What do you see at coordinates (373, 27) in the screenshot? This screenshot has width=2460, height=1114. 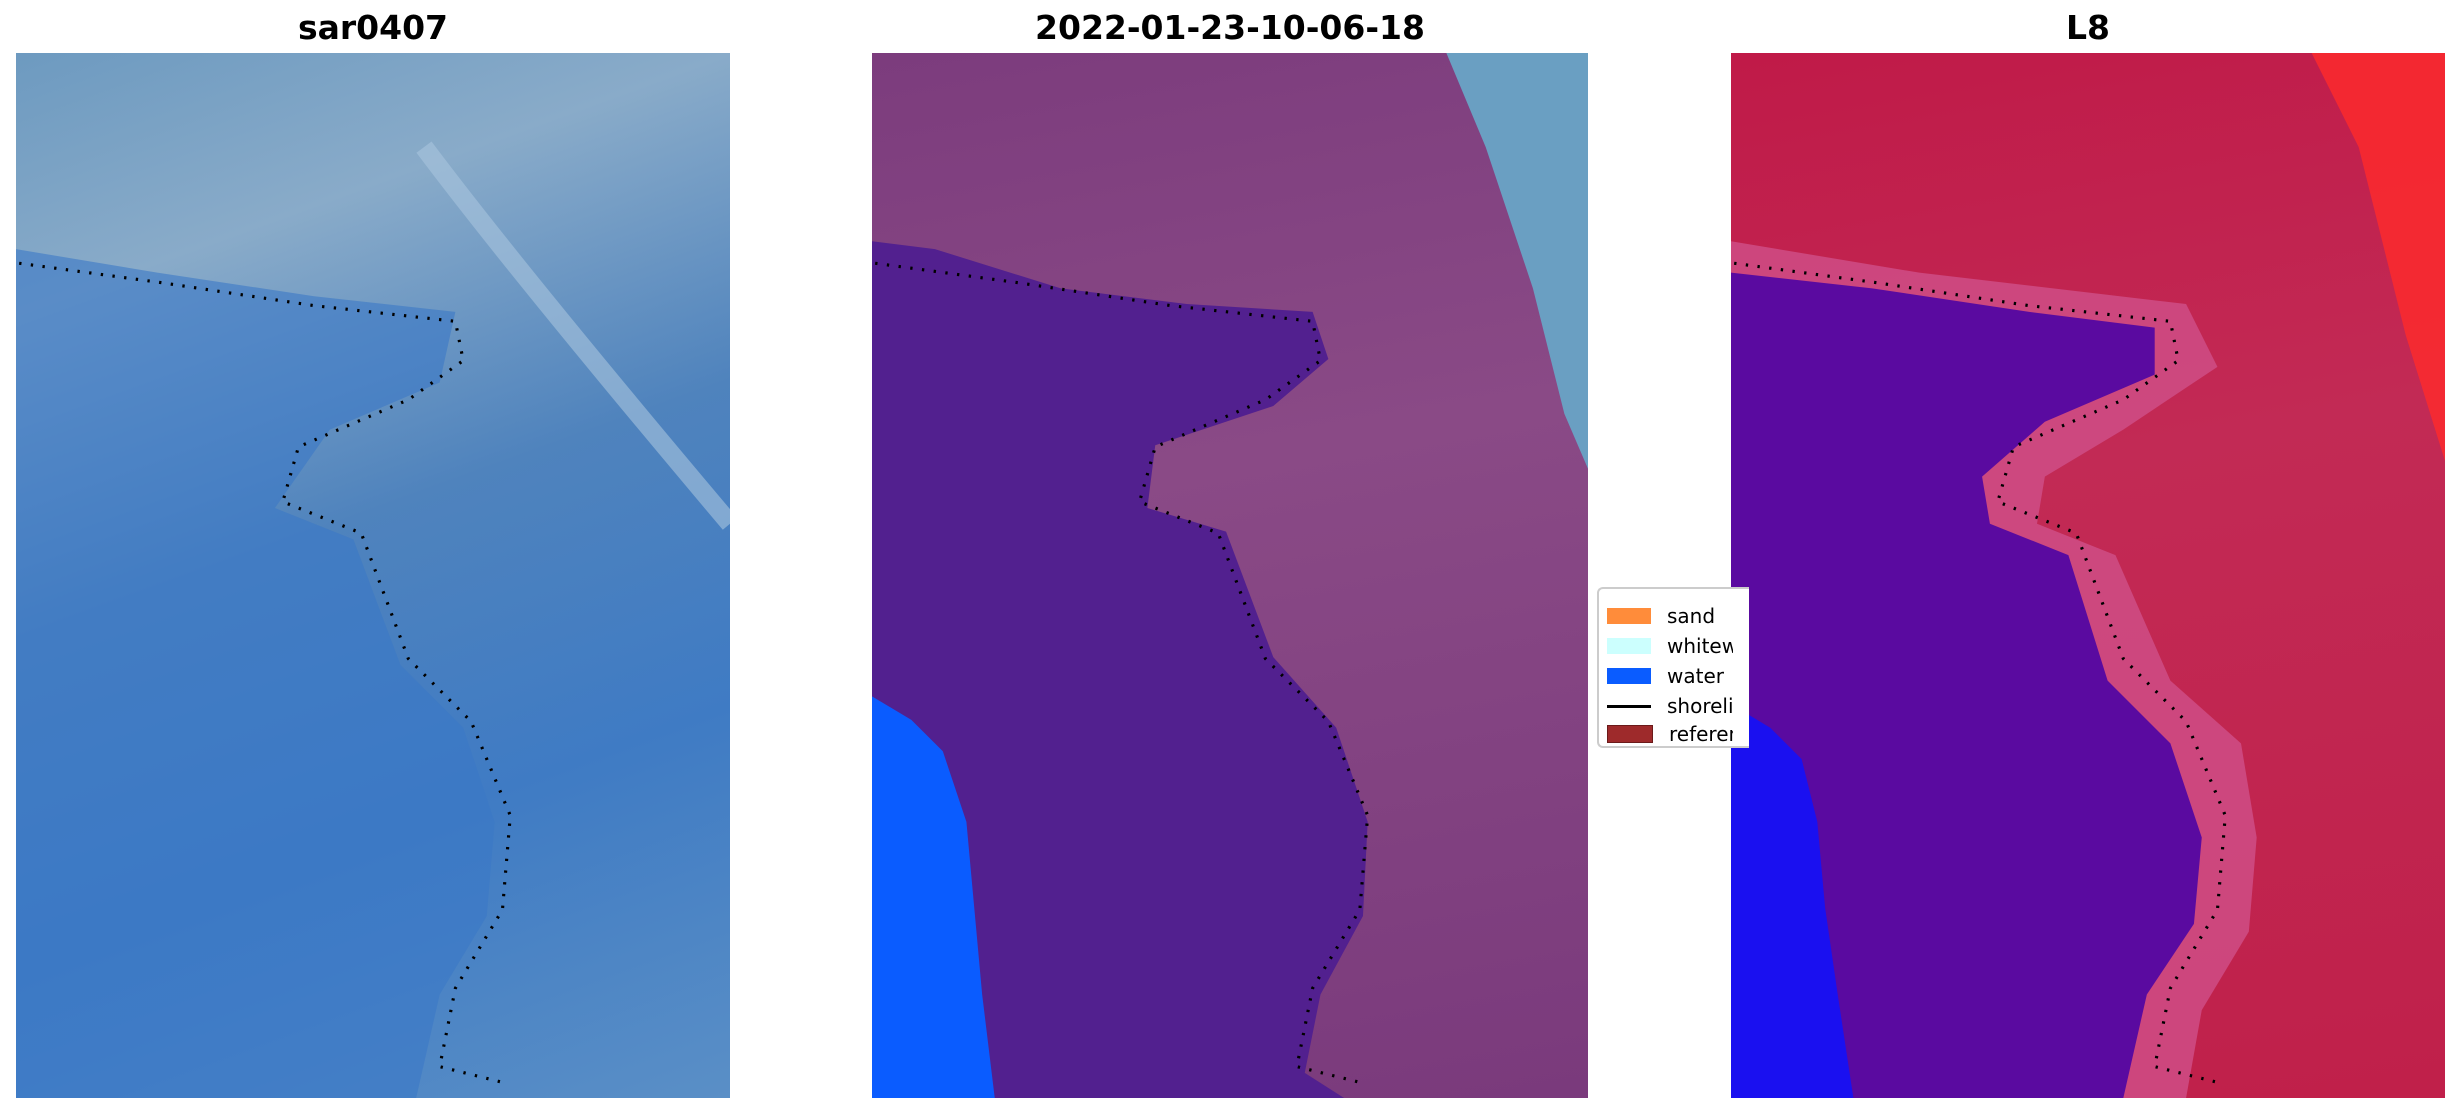 I see `panel-title-sar0407: sar0407` at bounding box center [373, 27].